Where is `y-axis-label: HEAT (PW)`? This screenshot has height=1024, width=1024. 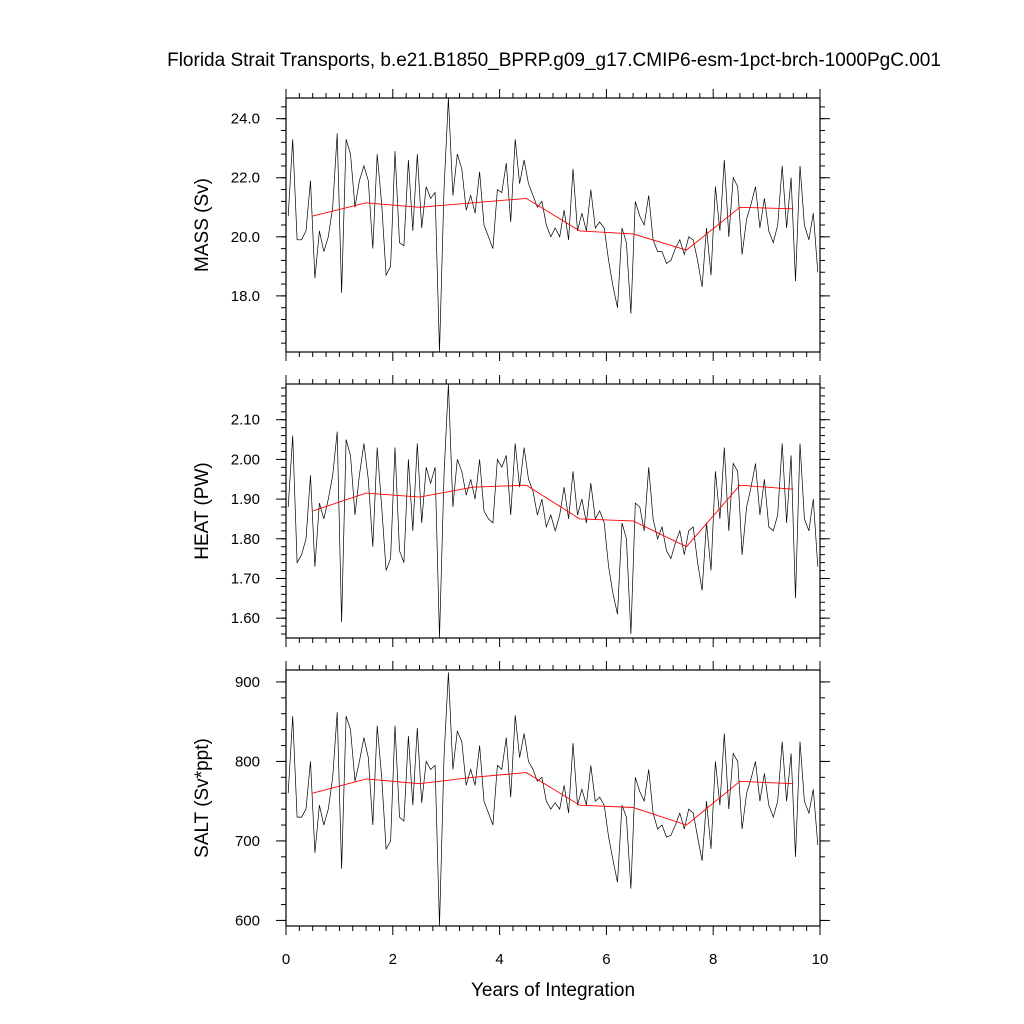
y-axis-label: HEAT (PW) is located at coordinates (202, 510).